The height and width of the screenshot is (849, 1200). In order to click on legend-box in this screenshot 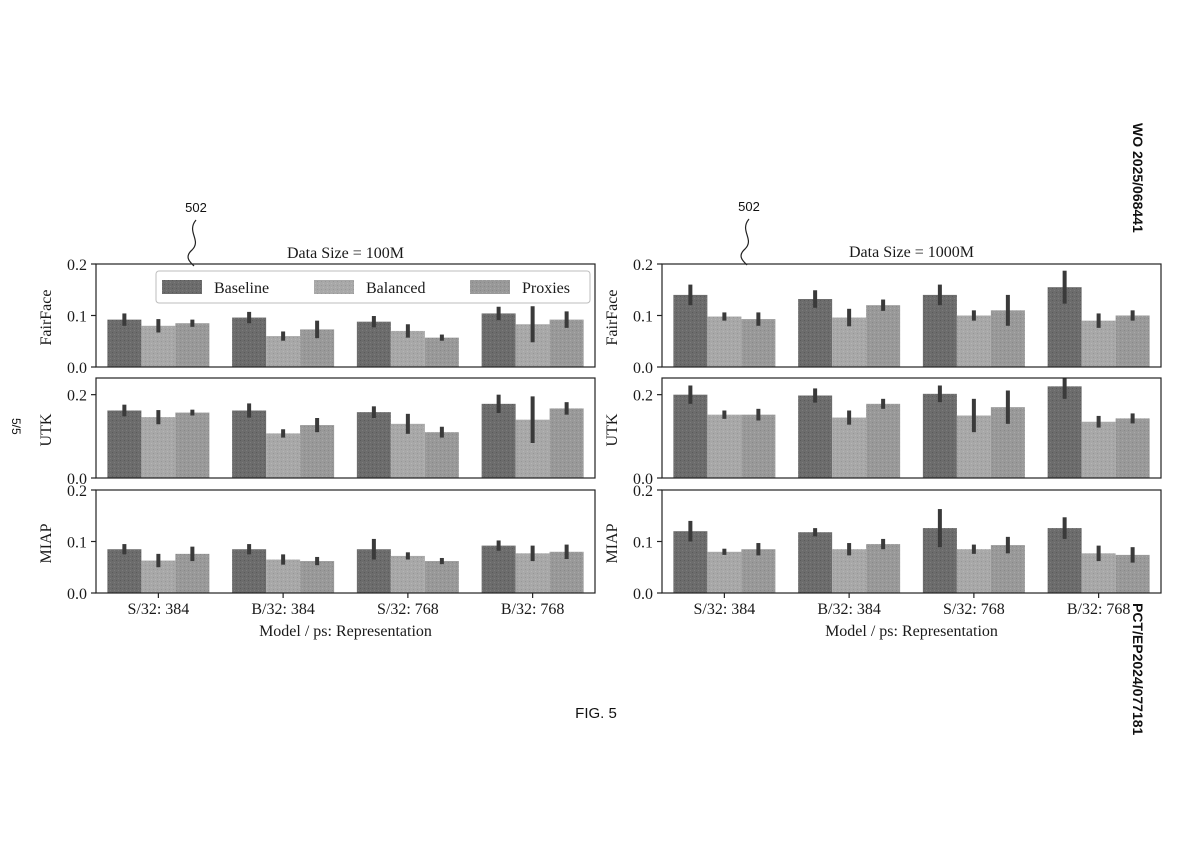, I will do `click(373, 287)`.